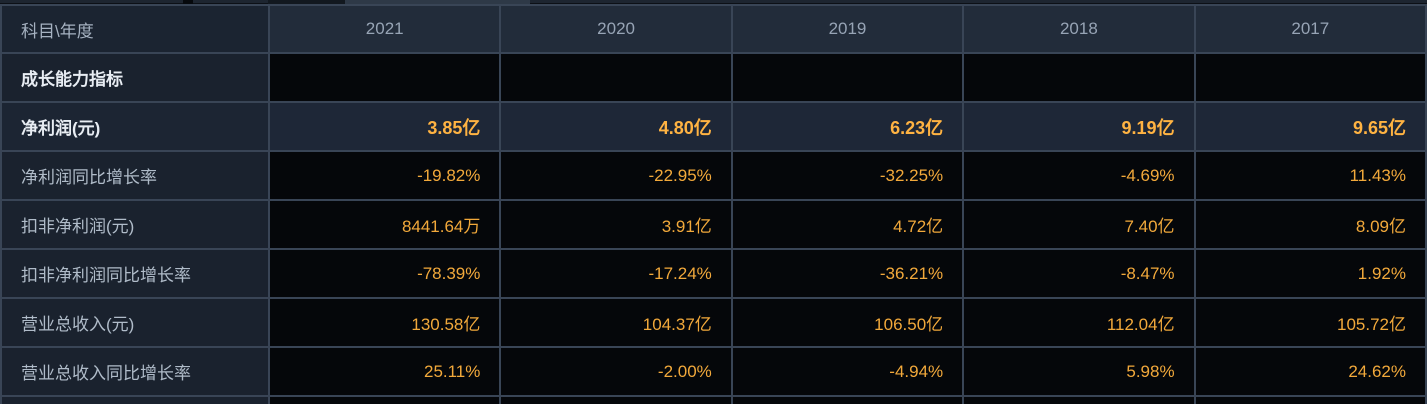 The image size is (1427, 404). What do you see at coordinates (384, 224) in the screenshot?
I see `value-cell: 8441.64万` at bounding box center [384, 224].